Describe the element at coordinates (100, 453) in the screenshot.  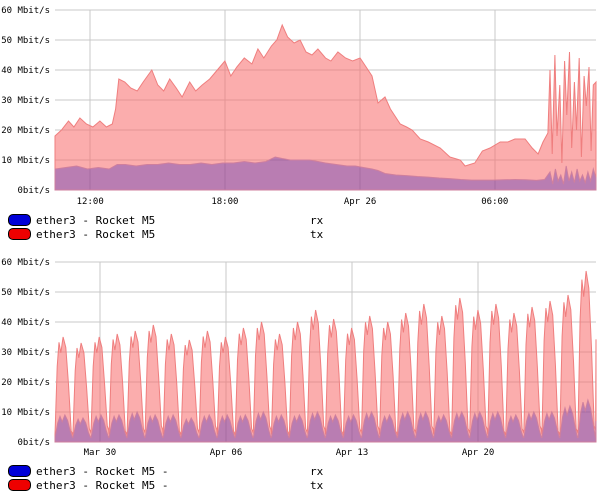
I see `x-axis-tick-label: Mar 30` at that location.